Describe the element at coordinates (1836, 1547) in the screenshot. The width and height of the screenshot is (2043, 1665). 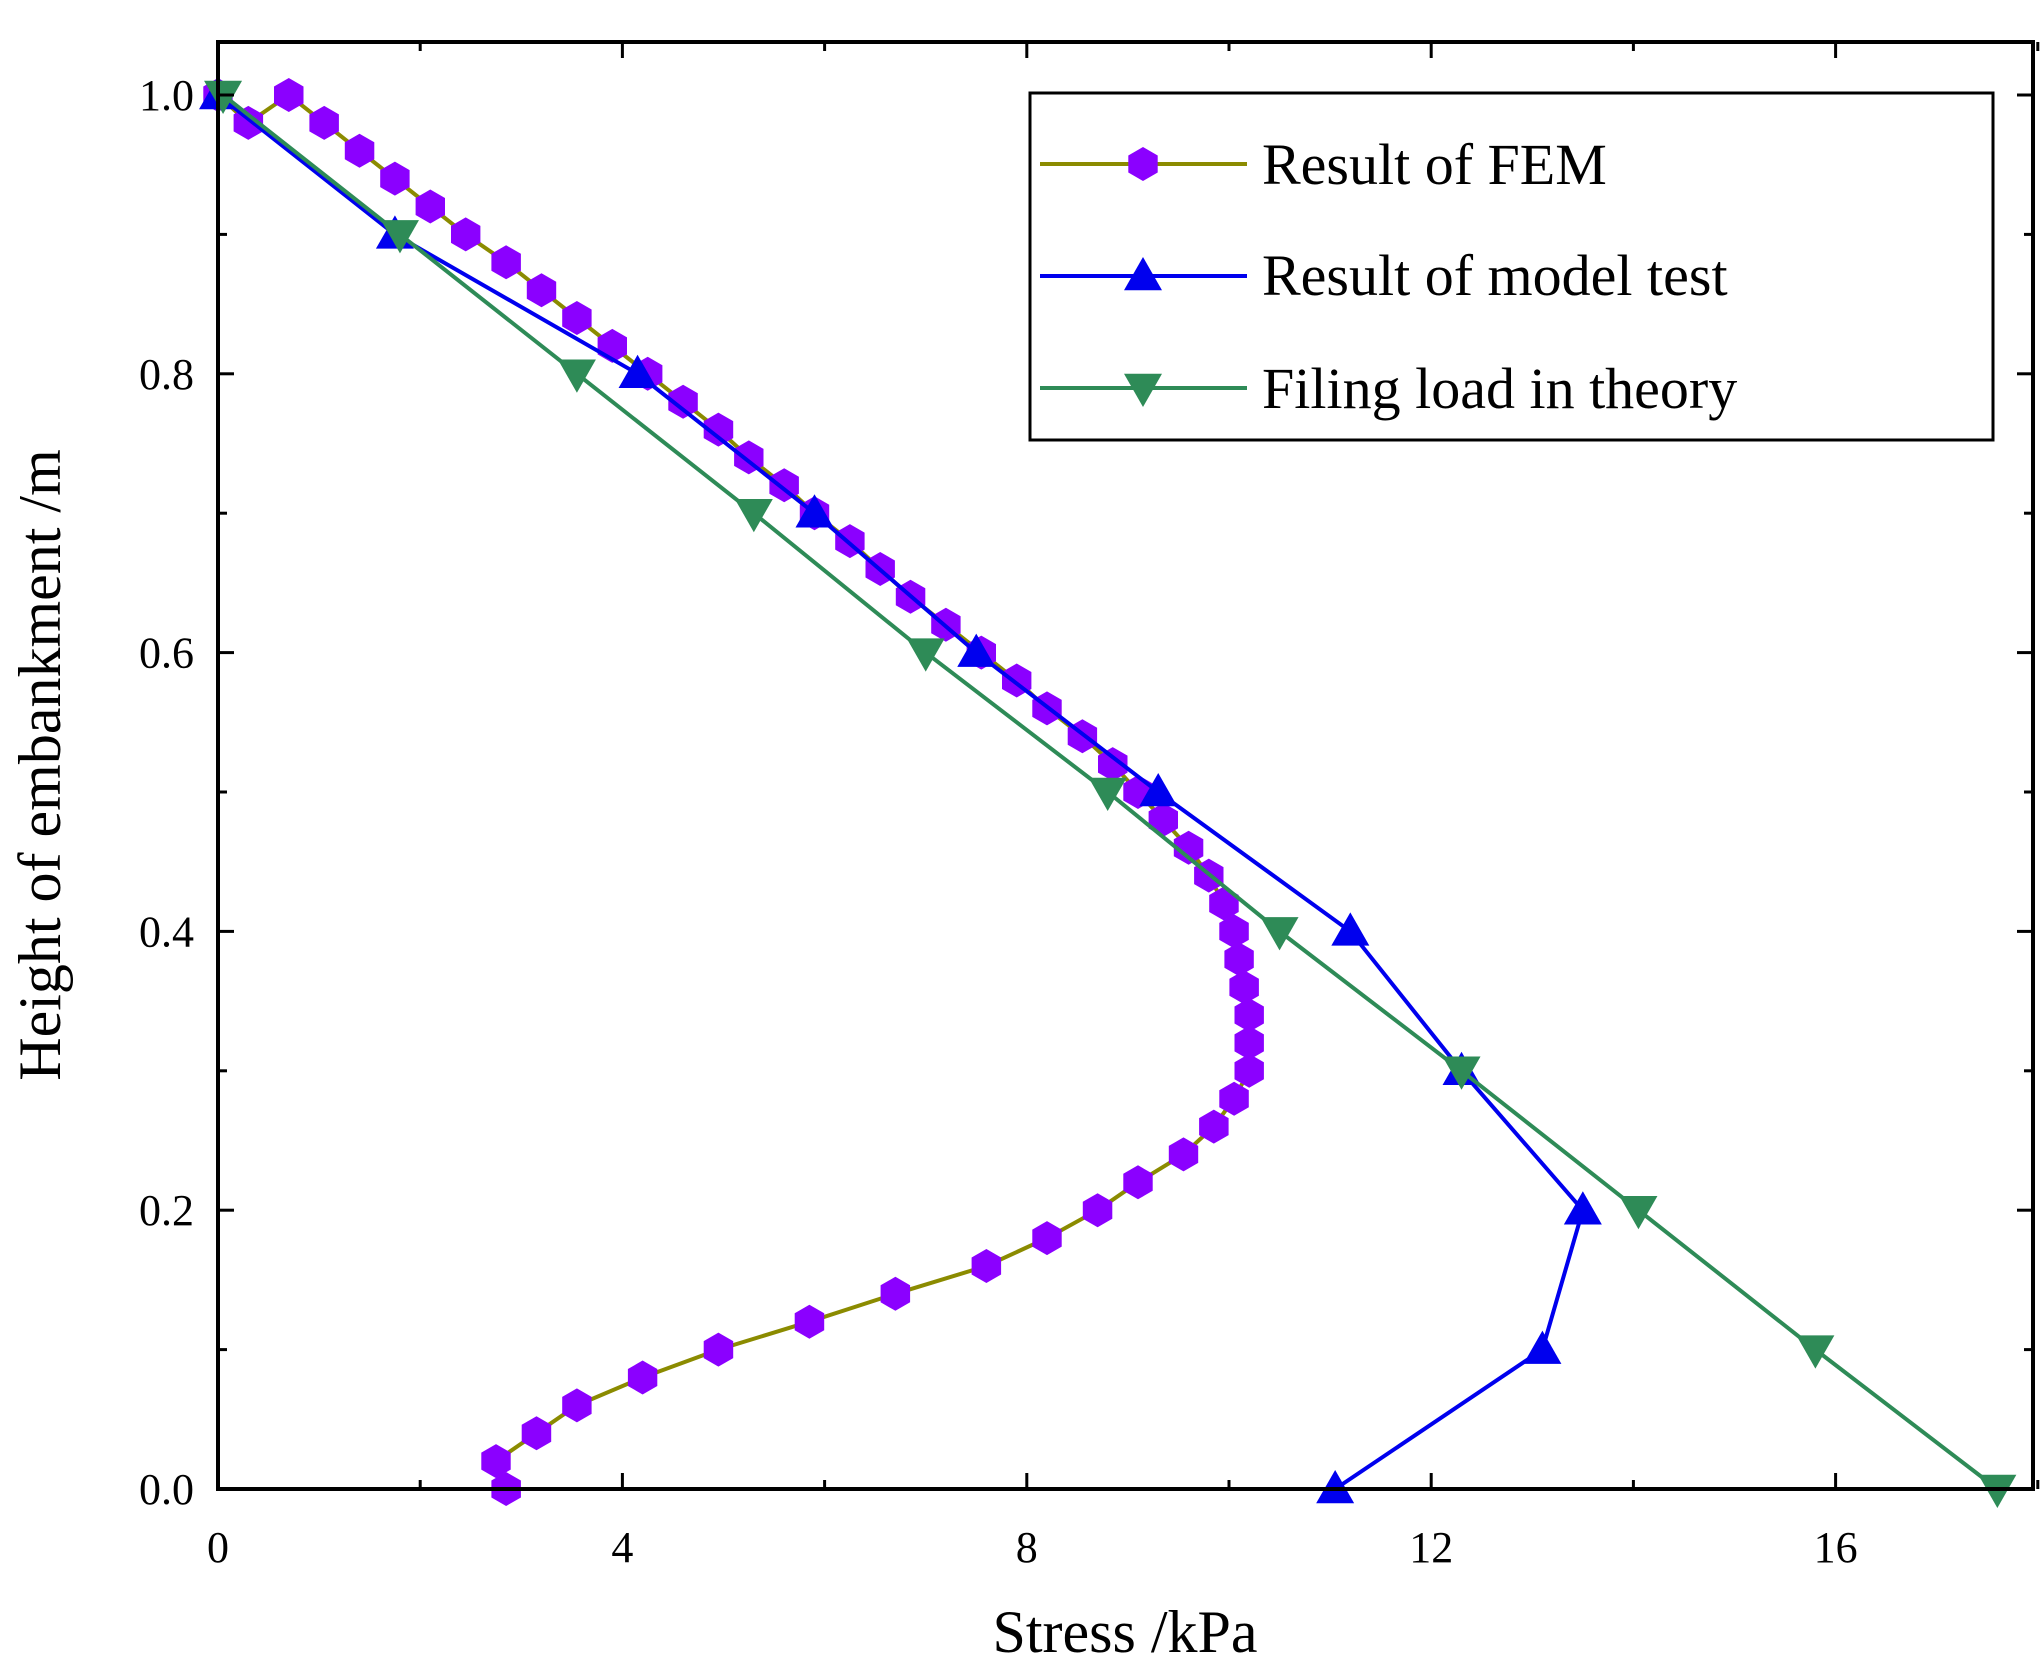
I see `x-tick-label: 16` at that location.